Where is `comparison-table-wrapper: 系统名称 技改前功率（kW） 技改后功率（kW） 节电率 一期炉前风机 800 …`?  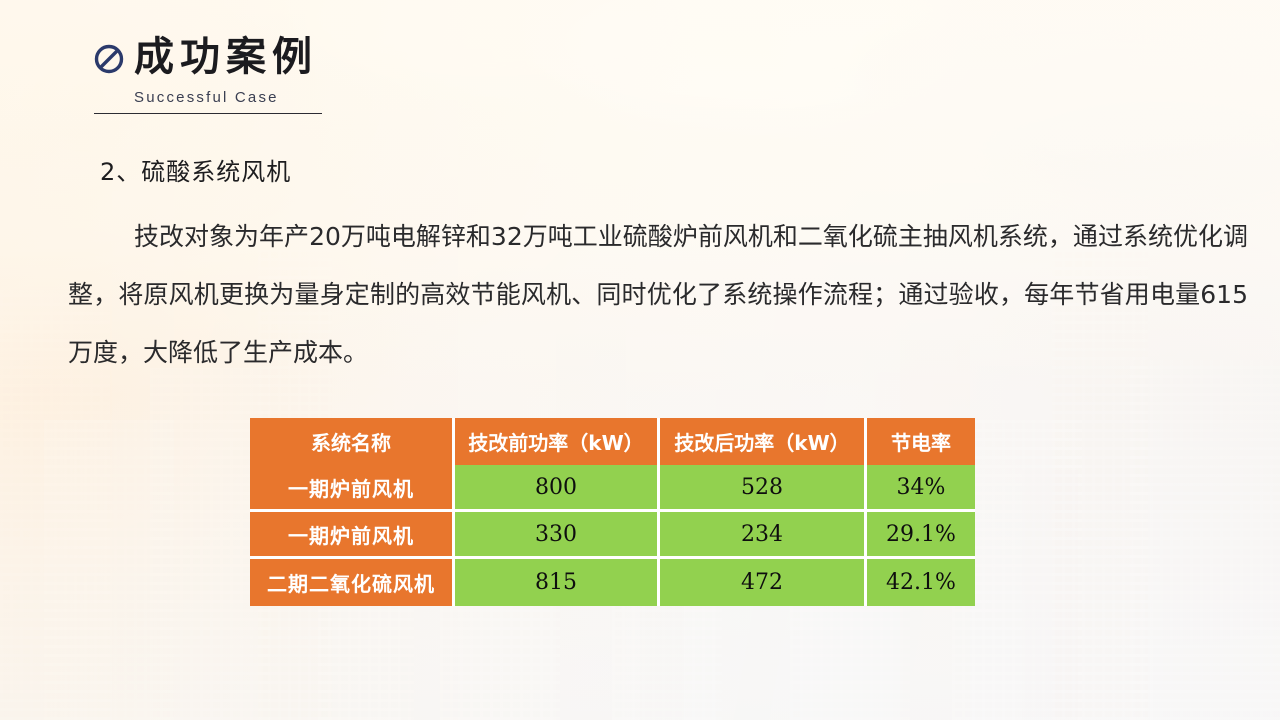
comparison-table-wrapper: 系统名称 技改前功率（kW） 技改后功率（kW） 节电率 一期炉前风机 800 … is located at coordinates (612, 512).